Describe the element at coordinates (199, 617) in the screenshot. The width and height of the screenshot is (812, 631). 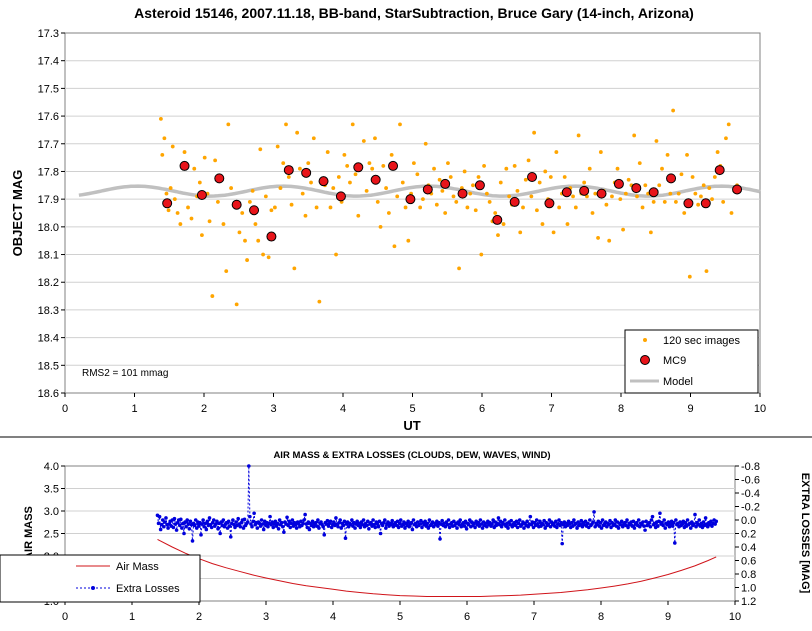
I see `bottom-x-tick-label: 2` at that location.